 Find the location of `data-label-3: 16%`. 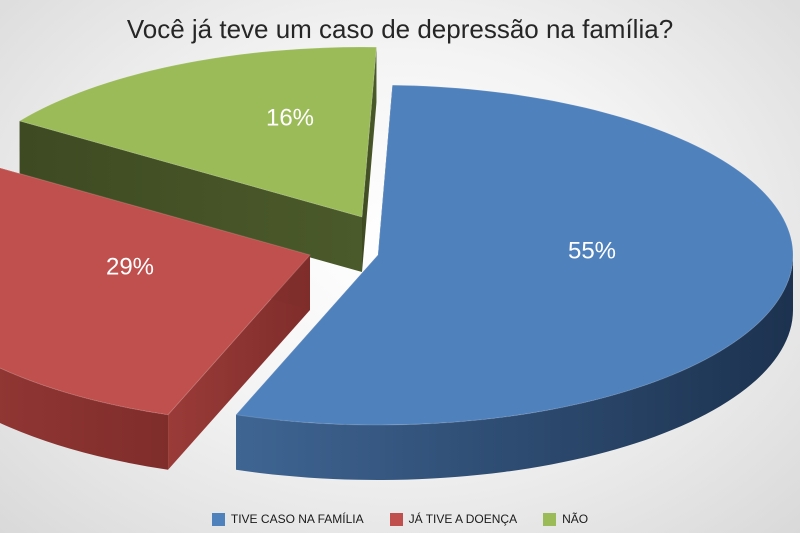

data-label-3: 16% is located at coordinates (290, 117).